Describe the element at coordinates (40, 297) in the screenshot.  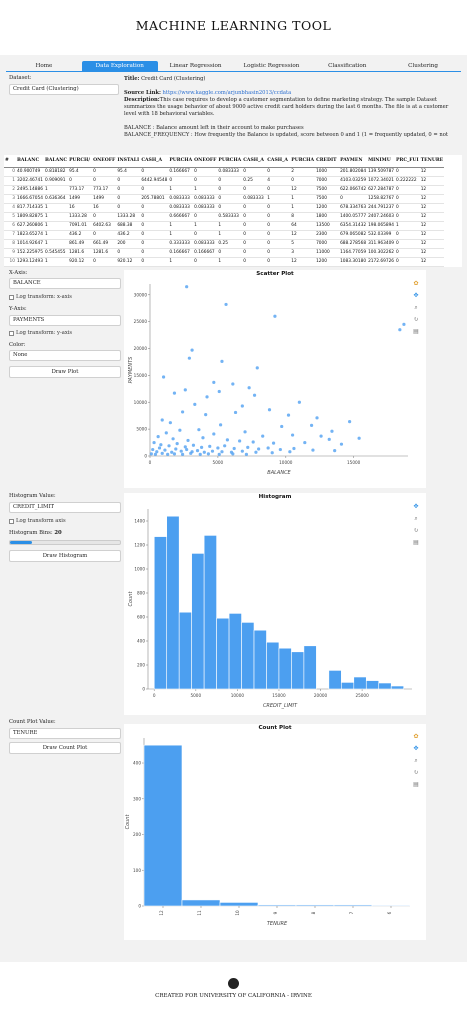
I see `log-x-checkbox: Log transform: x-axis` at that location.